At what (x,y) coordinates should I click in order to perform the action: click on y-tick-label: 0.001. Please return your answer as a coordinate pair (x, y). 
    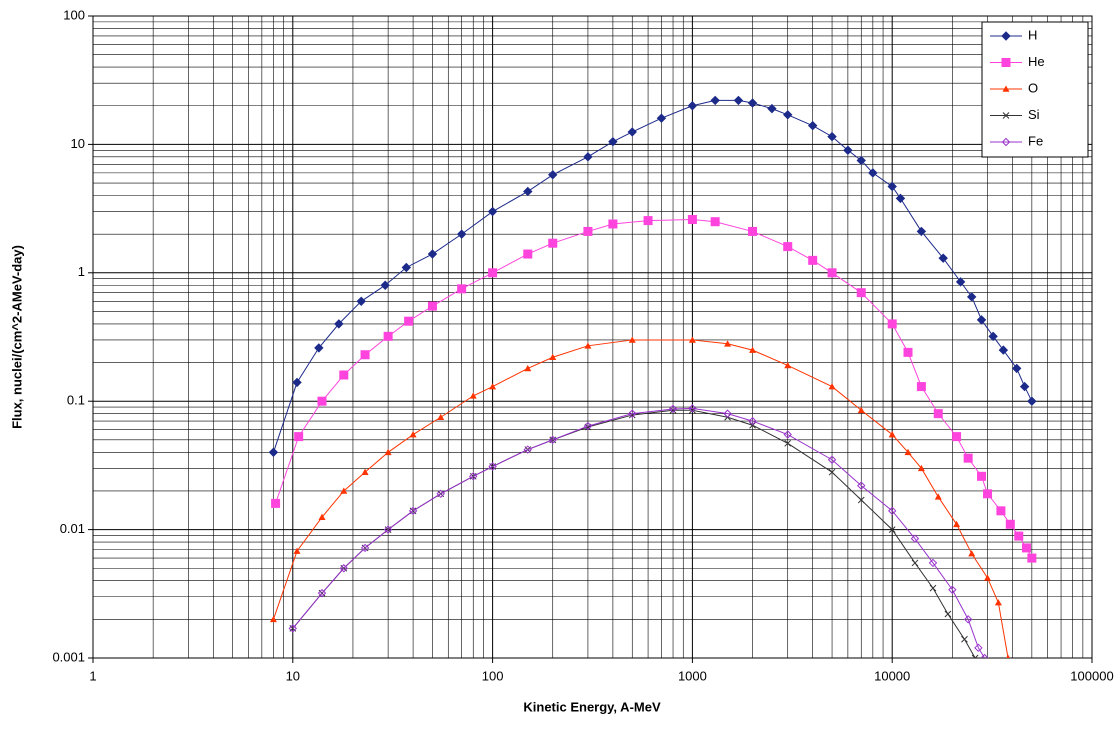
    Looking at the image, I should click on (68, 656).